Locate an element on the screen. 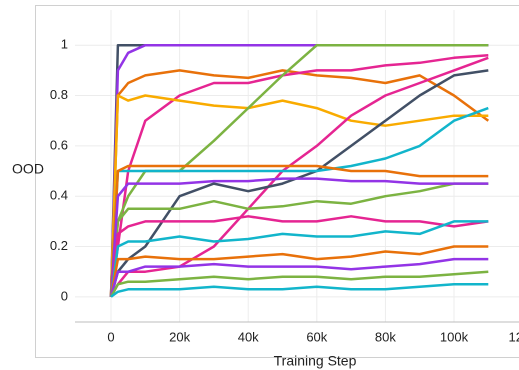 The image size is (519, 370). y-tick-label: 1 is located at coordinates (64, 44).